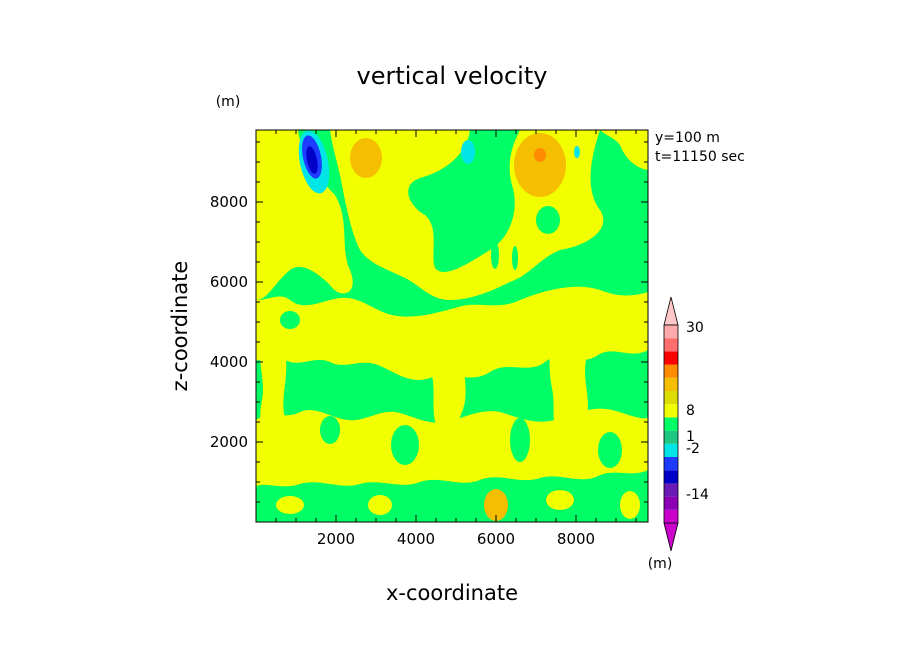 The image size is (904, 654). I want to click on x-tick-label: 8000, so click(576, 539).